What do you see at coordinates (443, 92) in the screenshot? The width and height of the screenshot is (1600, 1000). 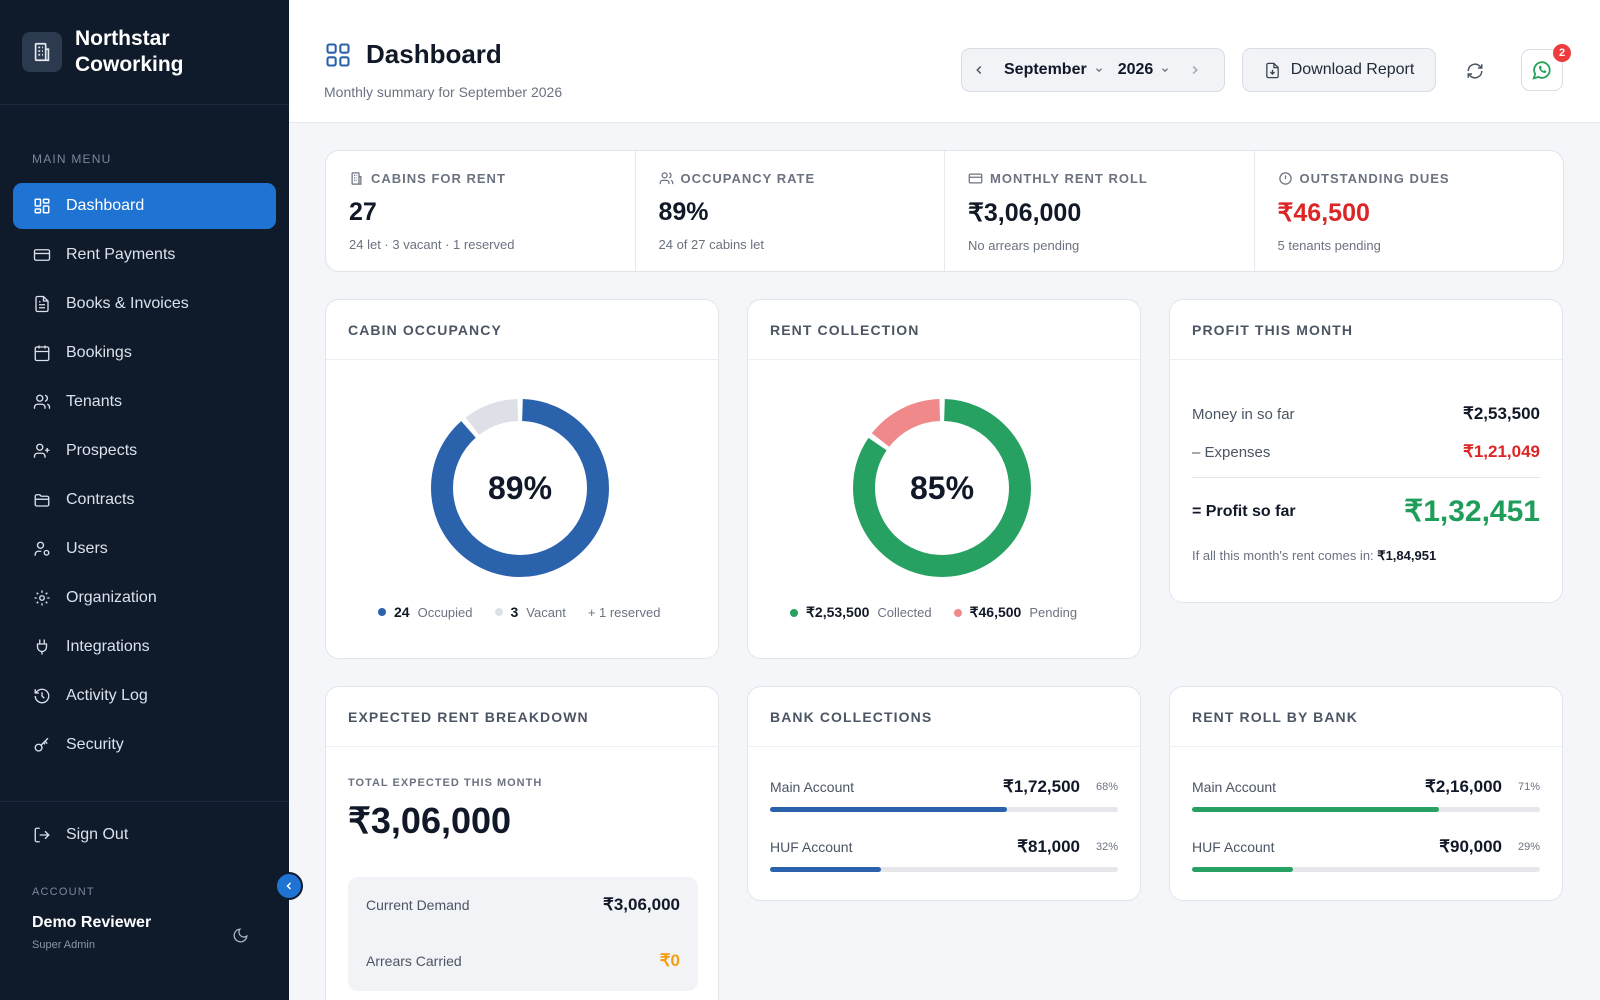 I see `page-subtitle: Monthly summary for September 2026` at bounding box center [443, 92].